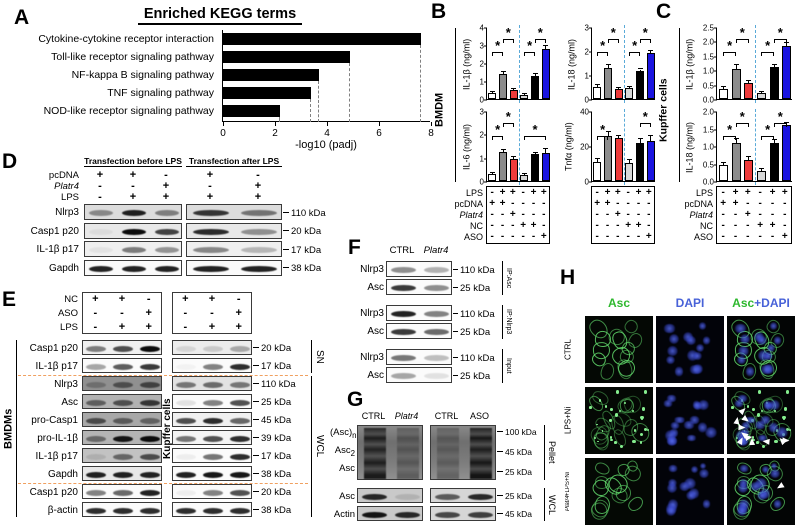 The height and width of the screenshot is (525, 799). Describe the element at coordinates (506, 64) in the screenshot. I see `bar-chart-bmdm-il1b: 0 1 2 3 4 IL-1β (ng/ml) * * * *` at that location.